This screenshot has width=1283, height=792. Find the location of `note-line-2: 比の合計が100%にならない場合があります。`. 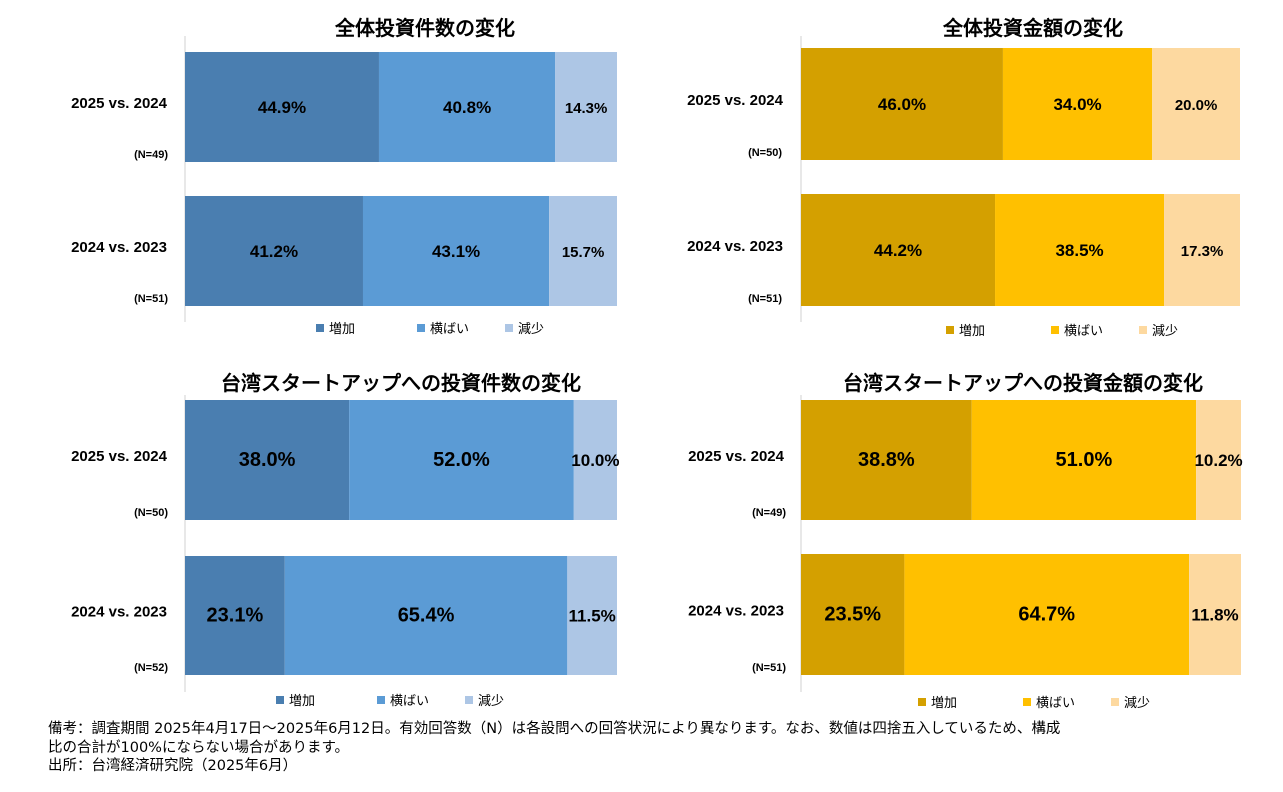

note-line-2: 比の合計が100%にならない場合があります。 is located at coordinates (199, 747).